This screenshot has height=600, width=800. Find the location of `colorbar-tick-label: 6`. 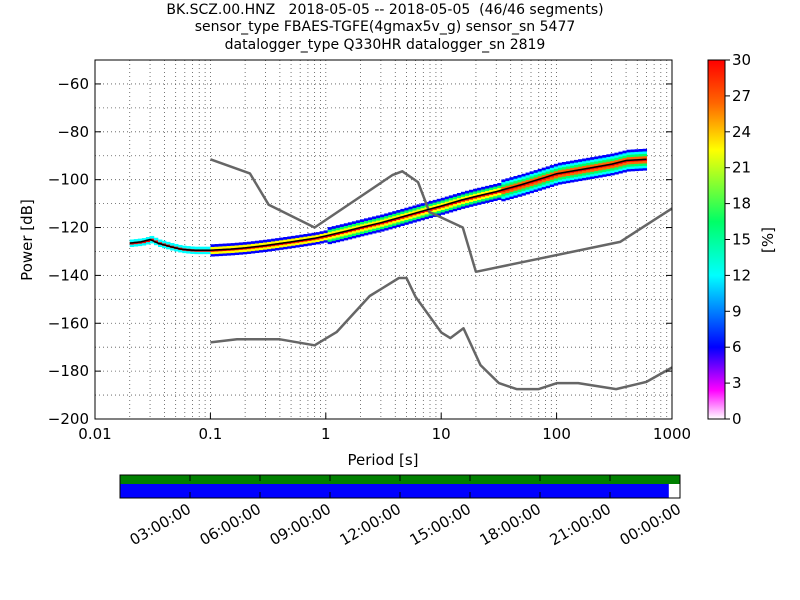

colorbar-tick-label: 6 is located at coordinates (737, 347).